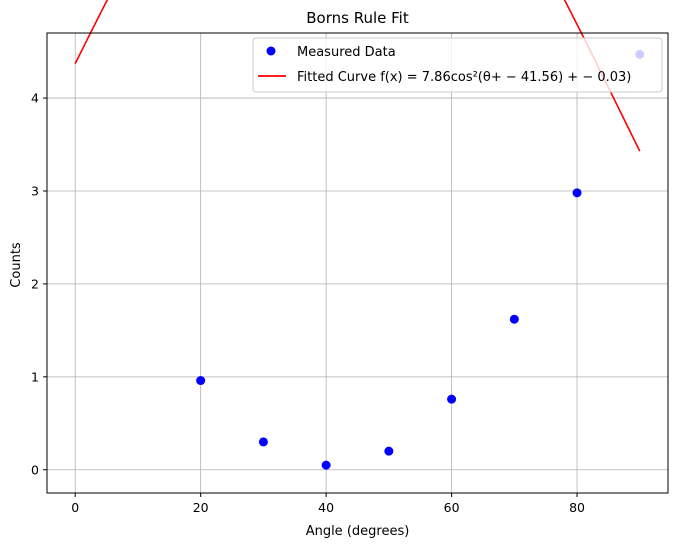 The width and height of the screenshot is (678, 547). What do you see at coordinates (35, 283) in the screenshot?
I see `y-tick-label-2: 2` at bounding box center [35, 283].